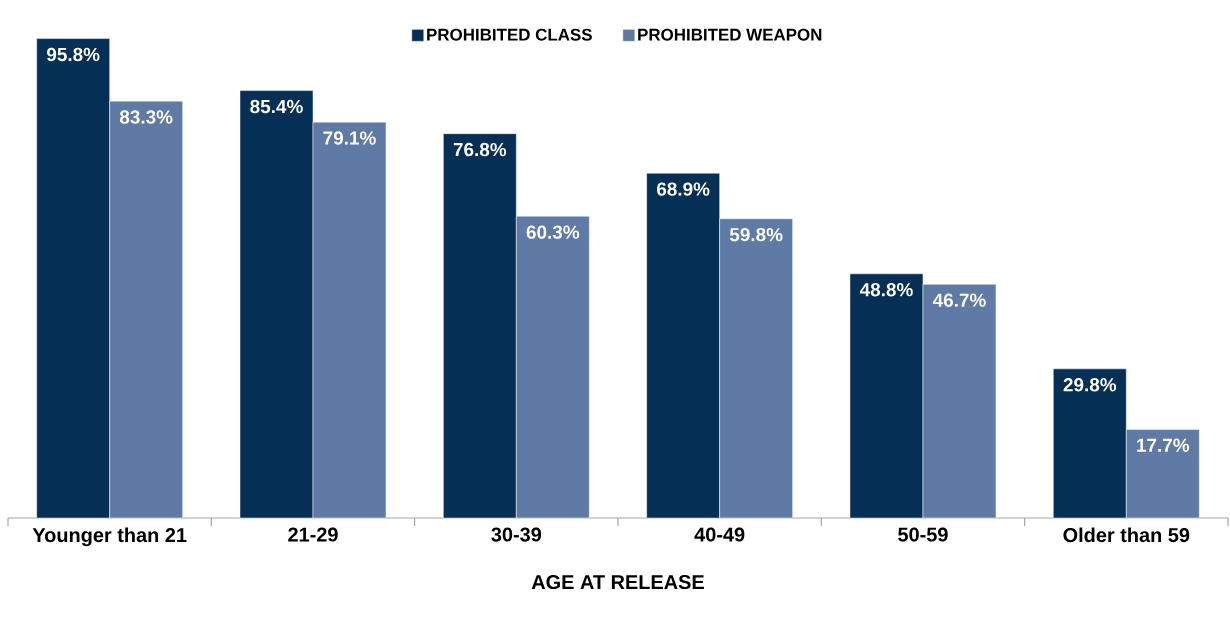  I want to click on legend-label: PROHIBITED WEAPON, so click(730, 34).